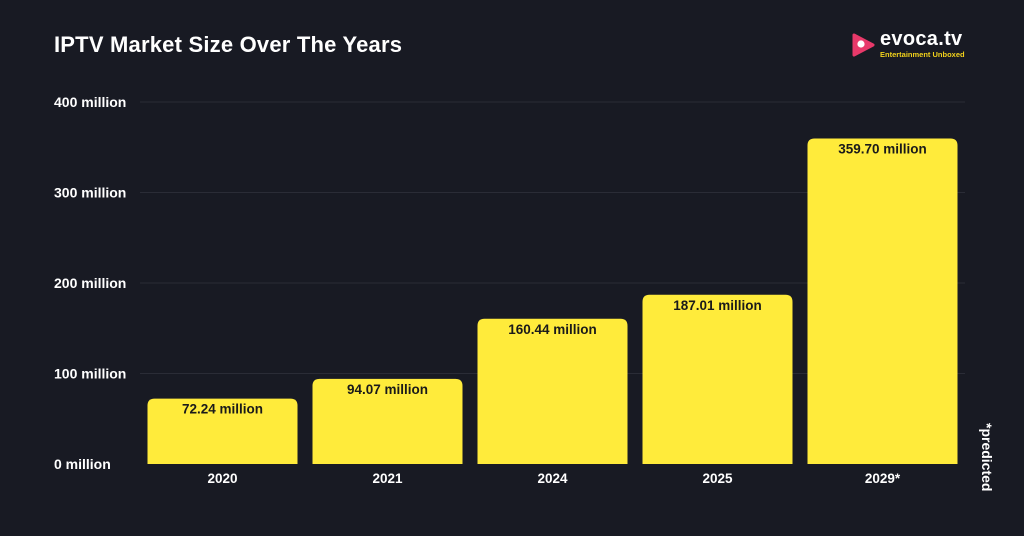 This screenshot has width=1024, height=536. Describe the element at coordinates (987, 457) in the screenshot. I see `predicted-note: *predicted` at that location.